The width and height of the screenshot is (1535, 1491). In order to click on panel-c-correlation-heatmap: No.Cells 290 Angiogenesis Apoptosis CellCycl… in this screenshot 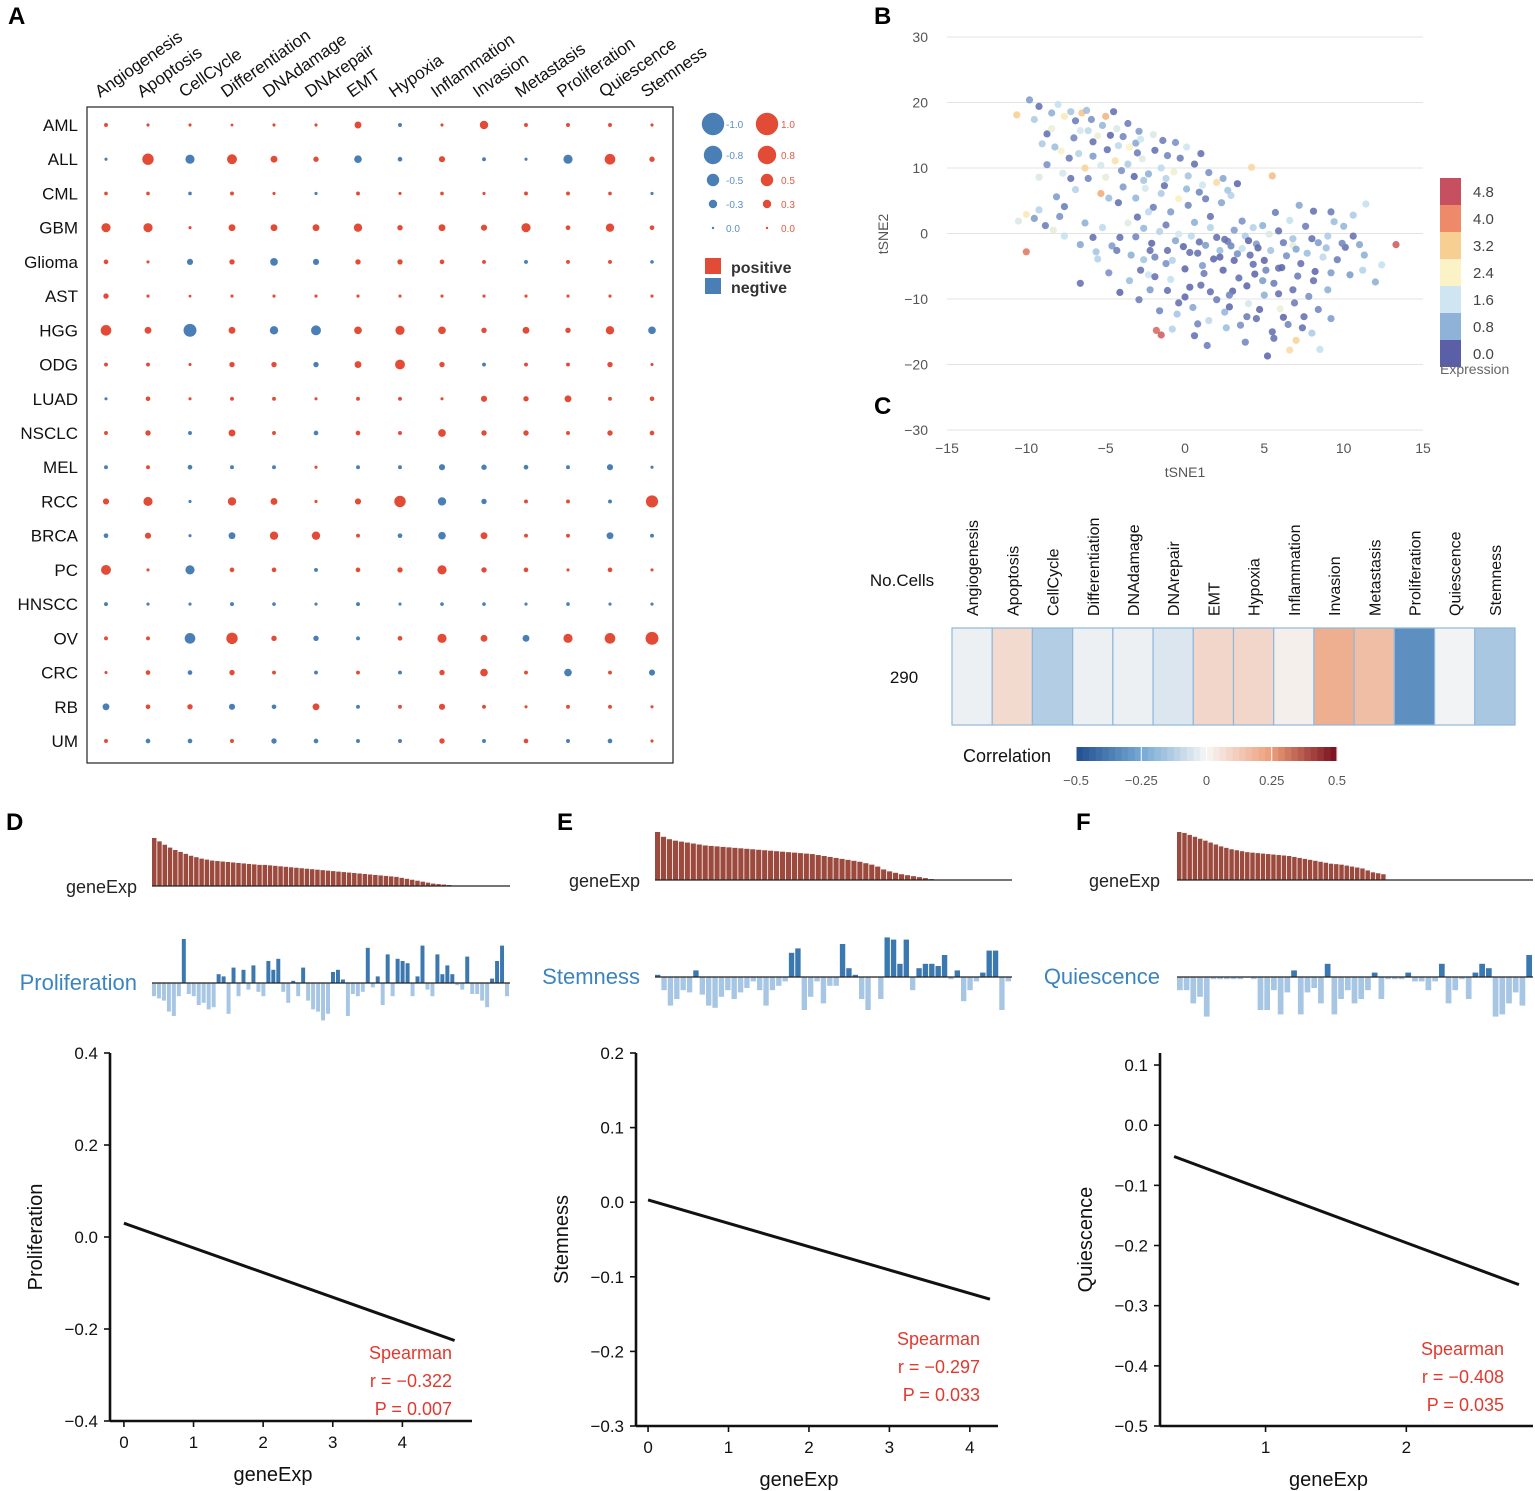, I will do `click(1193, 653)`.